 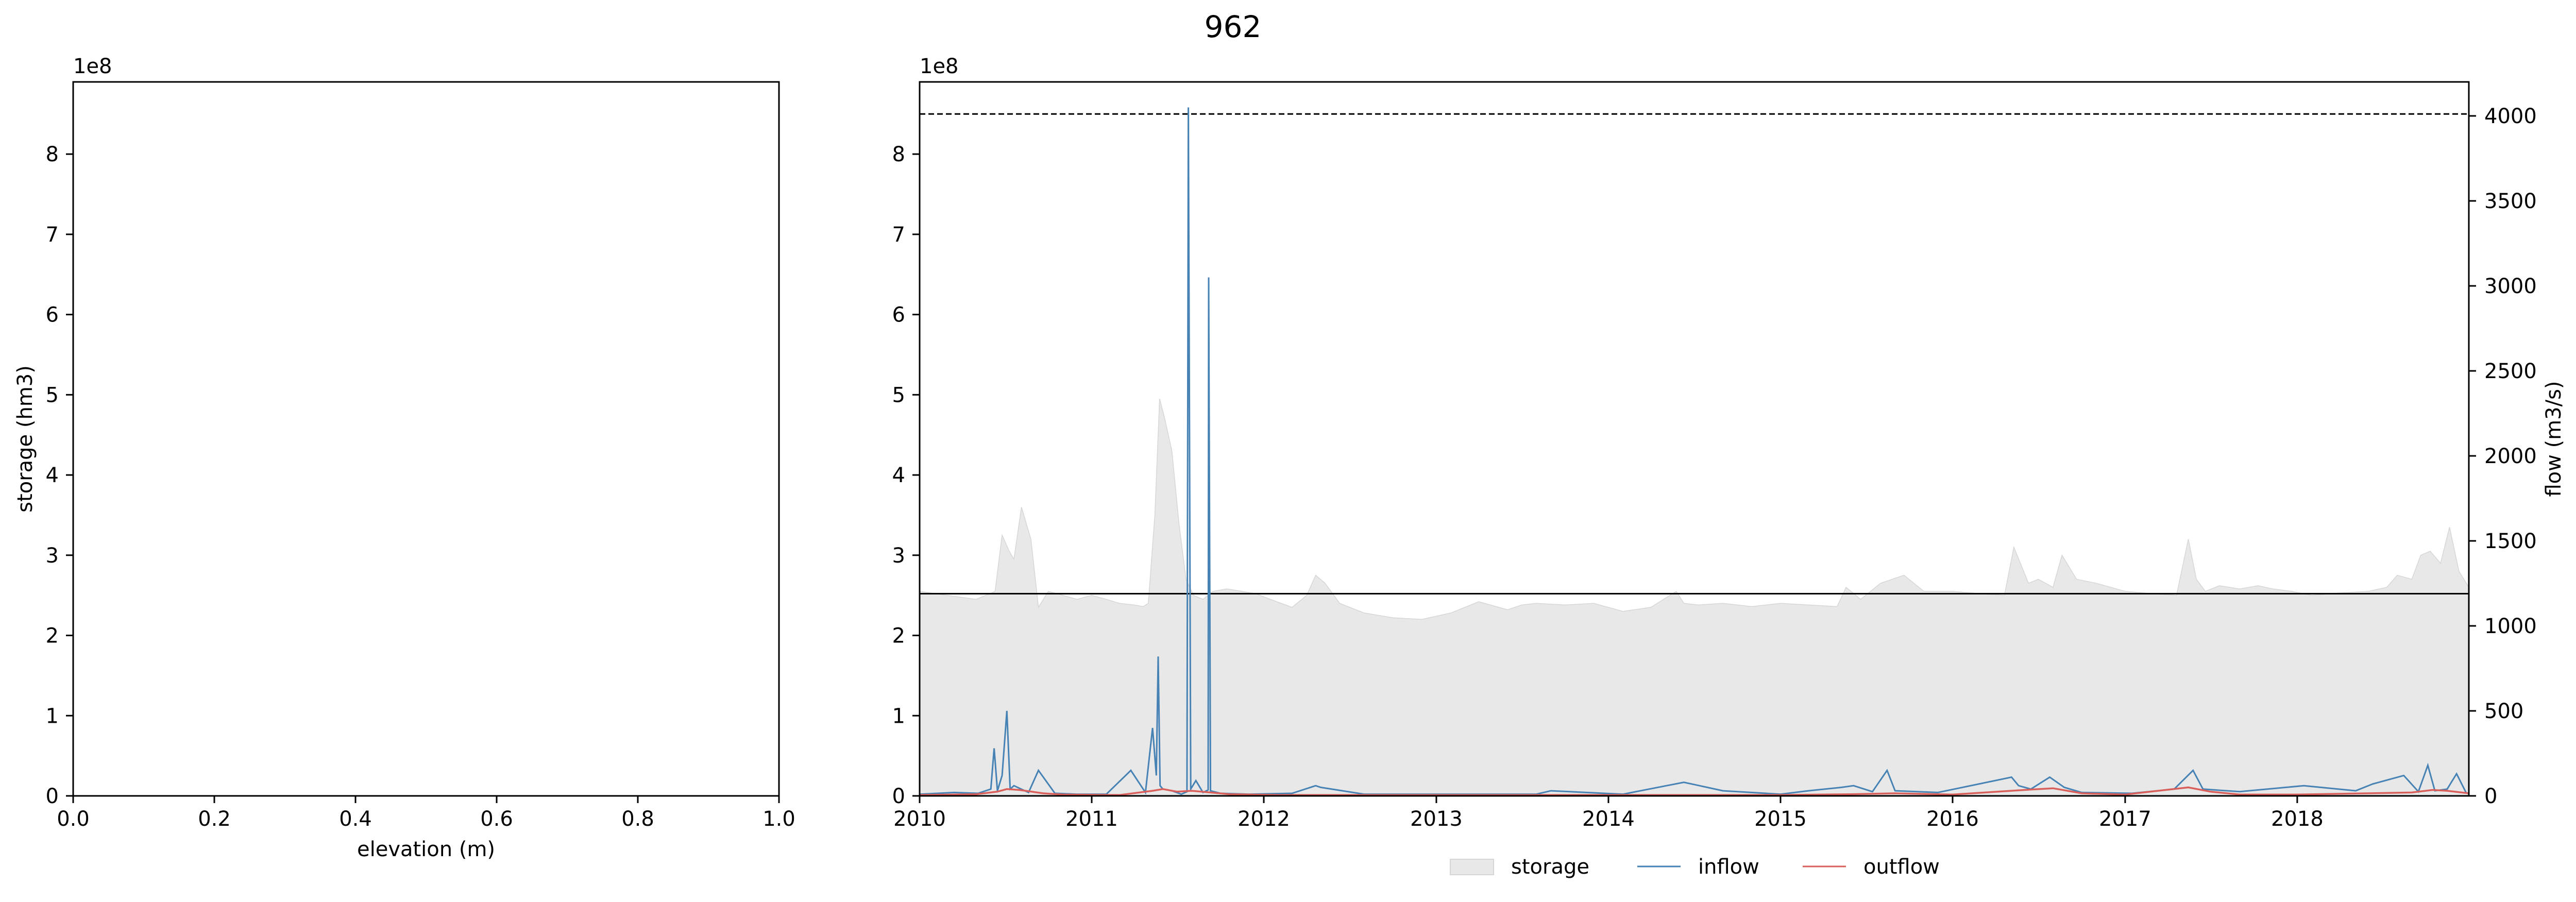 What do you see at coordinates (1608, 819) in the screenshot?
I see `right-x-tick-label: 2014` at bounding box center [1608, 819].